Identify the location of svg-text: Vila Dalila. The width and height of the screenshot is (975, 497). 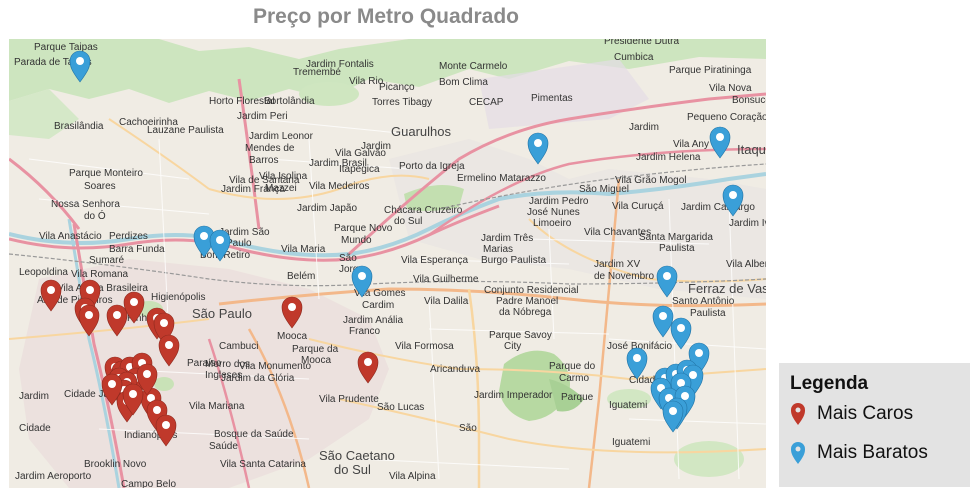
(446, 301).